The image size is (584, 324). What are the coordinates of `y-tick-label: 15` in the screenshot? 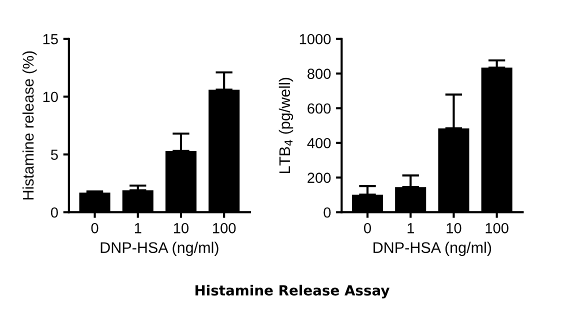 It's located at (50, 39).